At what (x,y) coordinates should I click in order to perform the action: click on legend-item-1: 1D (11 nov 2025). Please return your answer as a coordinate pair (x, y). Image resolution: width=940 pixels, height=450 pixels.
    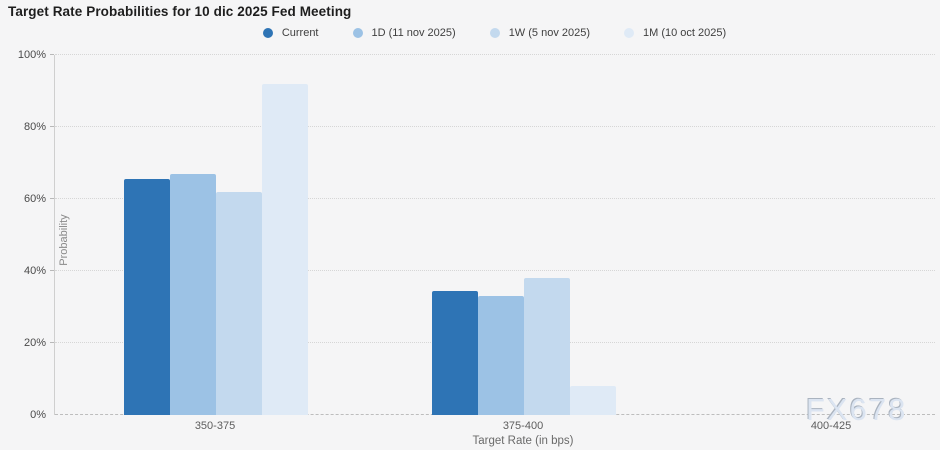
    Looking at the image, I should click on (404, 33).